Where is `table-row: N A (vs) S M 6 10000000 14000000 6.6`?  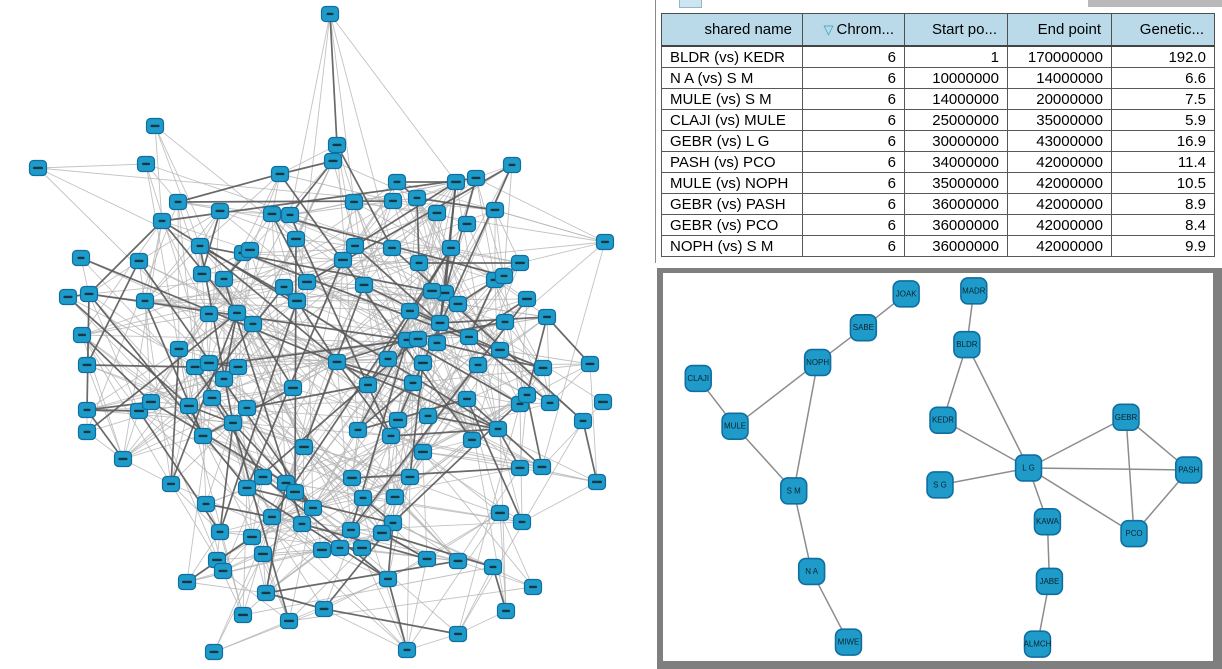 table-row: N A (vs) S M 6 10000000 14000000 6.6 is located at coordinates (938, 78).